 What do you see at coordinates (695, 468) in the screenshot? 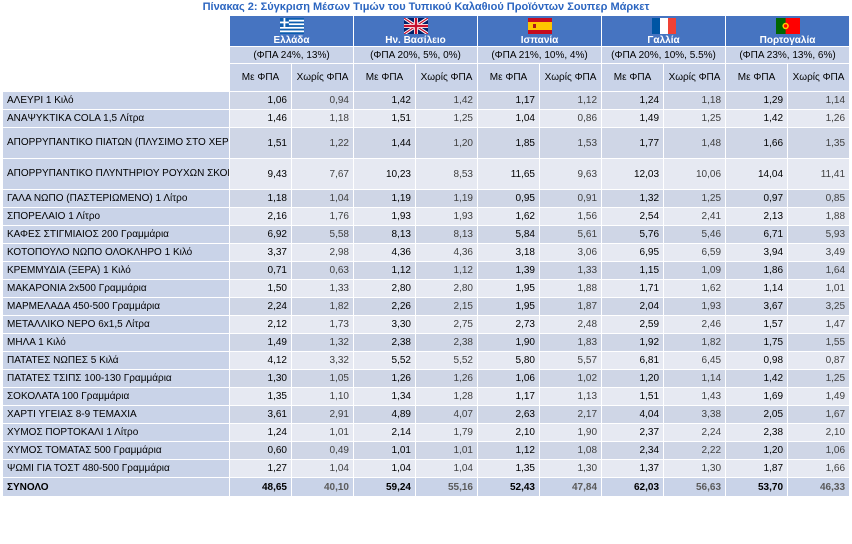
I see `price-without-vat: 1,30` at bounding box center [695, 468].